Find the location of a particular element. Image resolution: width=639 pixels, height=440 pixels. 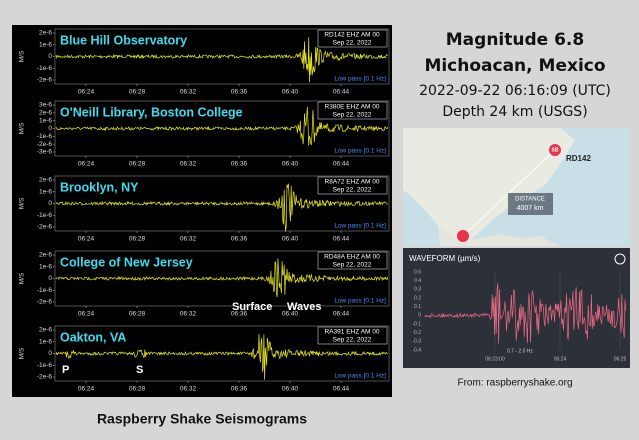

channel: RD48A EHZ AM 00 is located at coordinates (352, 257).